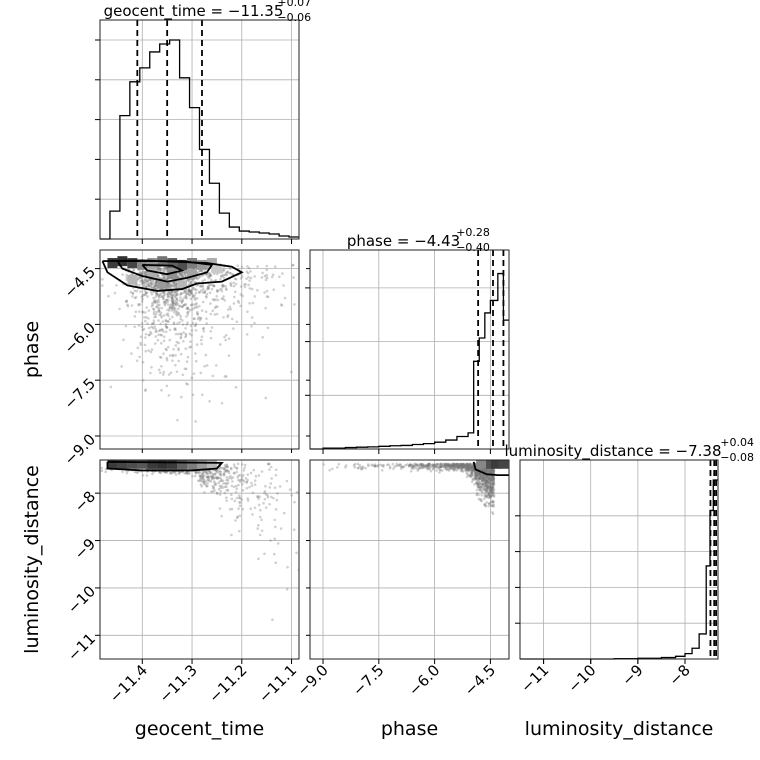 This screenshot has width=760, height=760. I want to click on x-tick-label-geocent_time-3: −11.1, so click(277, 683).